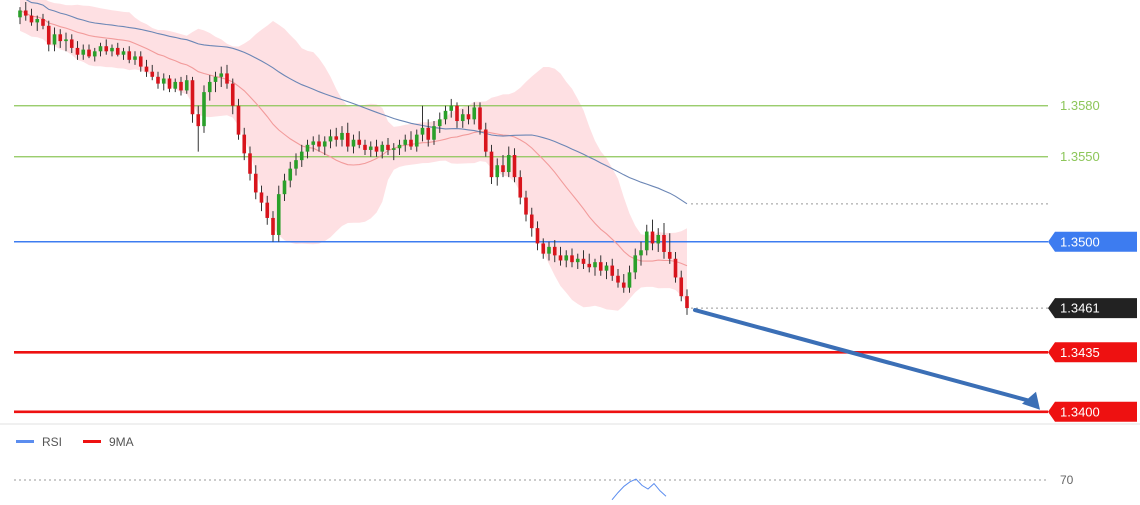 This screenshot has height=505, width=1140. What do you see at coordinates (1067, 480) in the screenshot?
I see `rsi-tick-label: 70` at bounding box center [1067, 480].